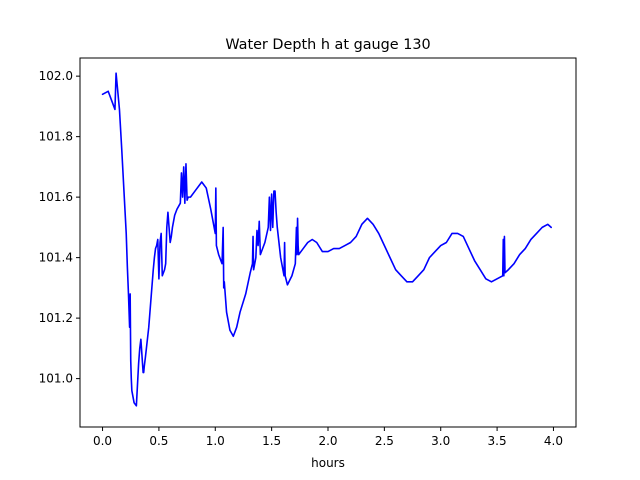 Image resolution: width=640 pixels, height=480 pixels. What do you see at coordinates (215, 441) in the screenshot?
I see `x-tick-label: 1.0` at bounding box center [215, 441].